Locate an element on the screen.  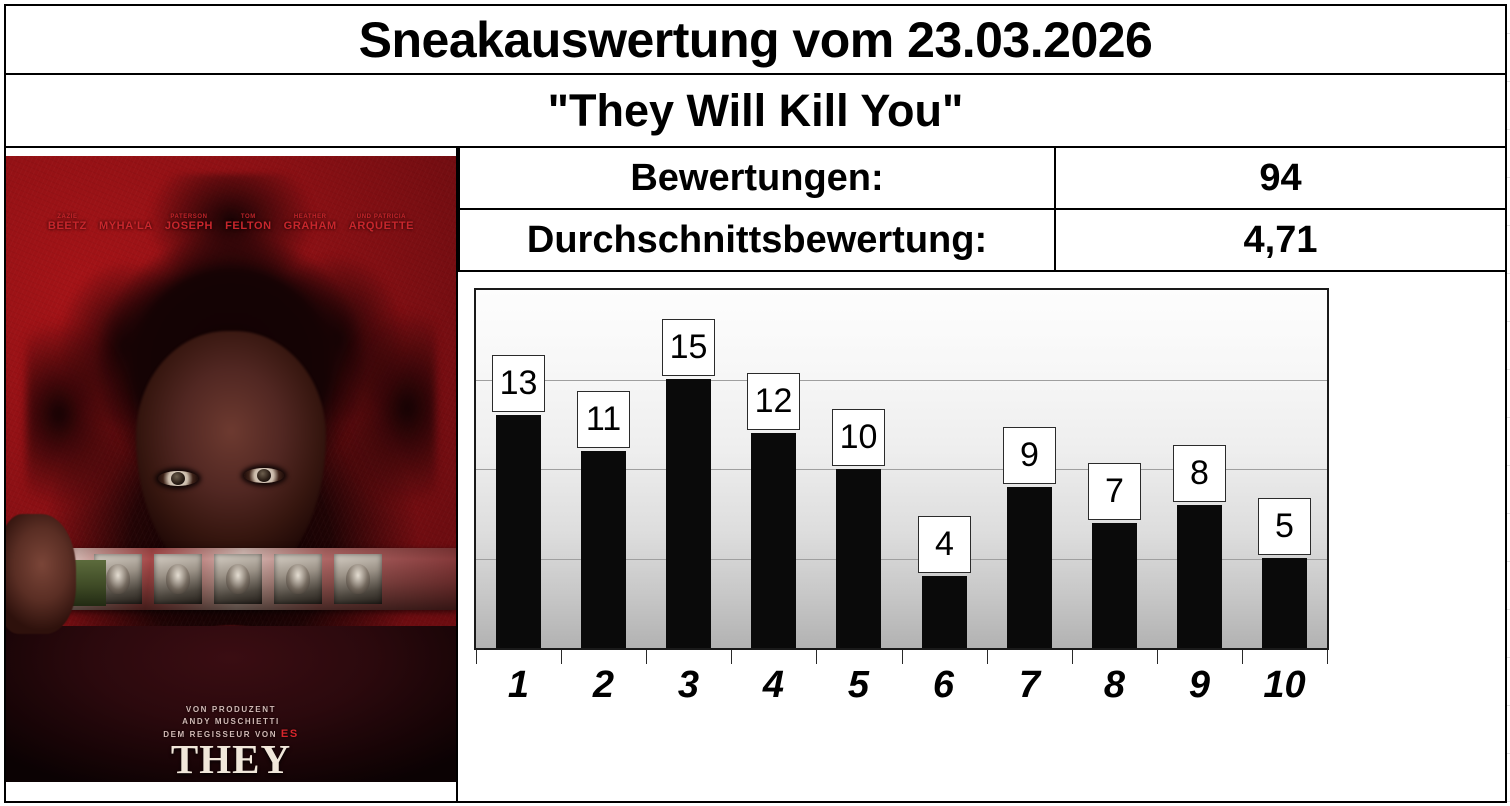
chart-value-label: 8 is located at coordinates (1199, 473).